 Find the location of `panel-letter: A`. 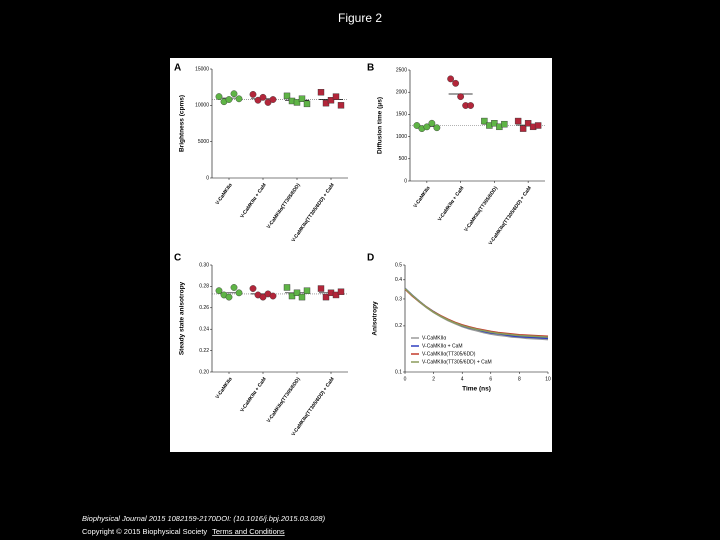

panel-letter: A is located at coordinates (177, 68).